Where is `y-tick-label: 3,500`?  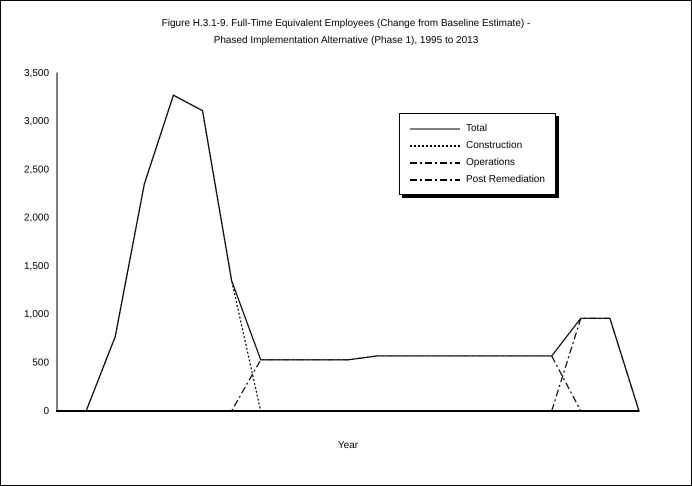
y-tick-label: 3,500 is located at coordinates (37, 73).